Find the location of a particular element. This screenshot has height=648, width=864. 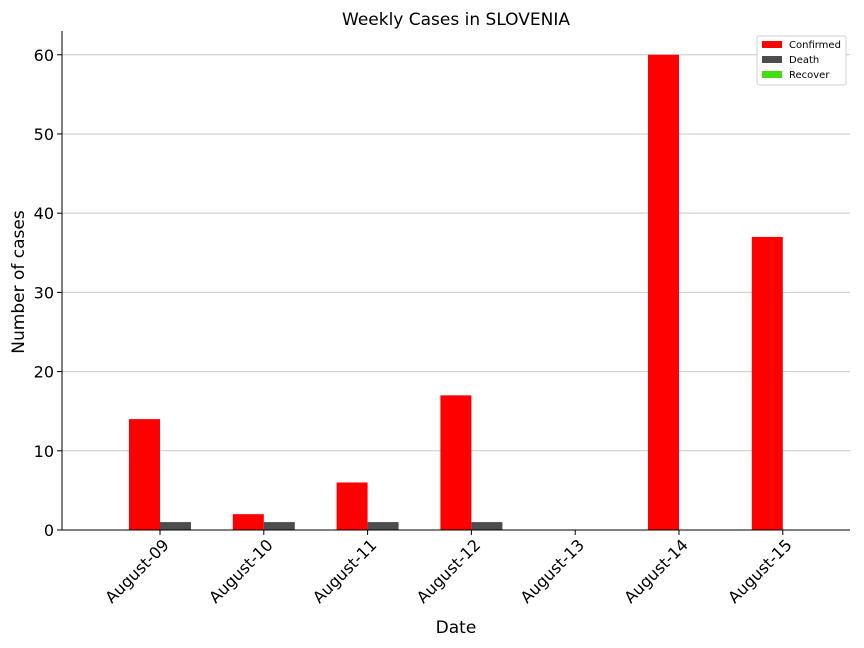

x-tick-label: August-12 is located at coordinates (449, 571).